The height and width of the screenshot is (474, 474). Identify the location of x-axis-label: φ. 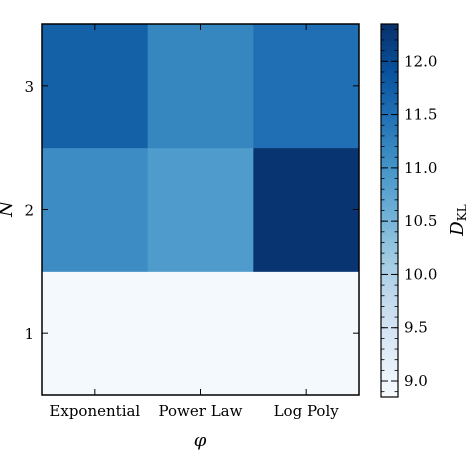
(200, 440).